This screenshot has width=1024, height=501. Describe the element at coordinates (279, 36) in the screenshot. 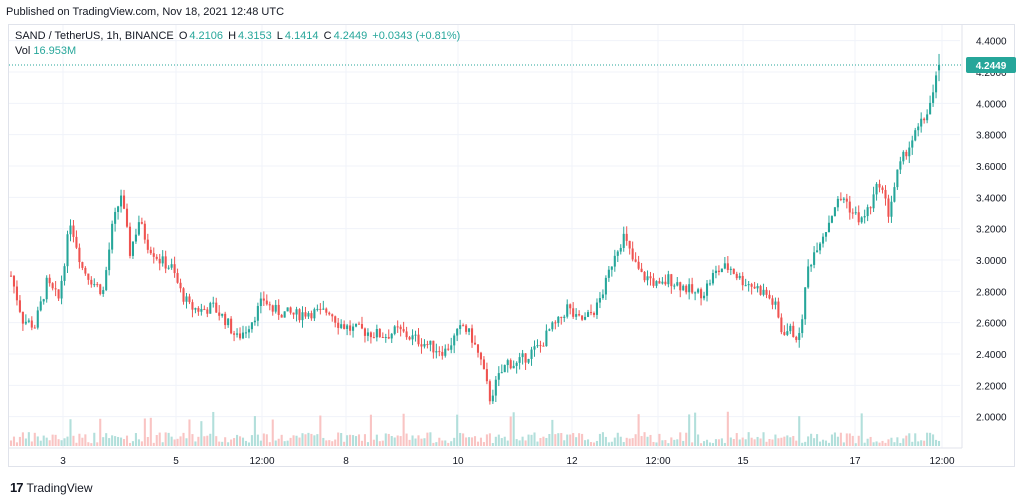

I see `legend-low-label: L` at that location.